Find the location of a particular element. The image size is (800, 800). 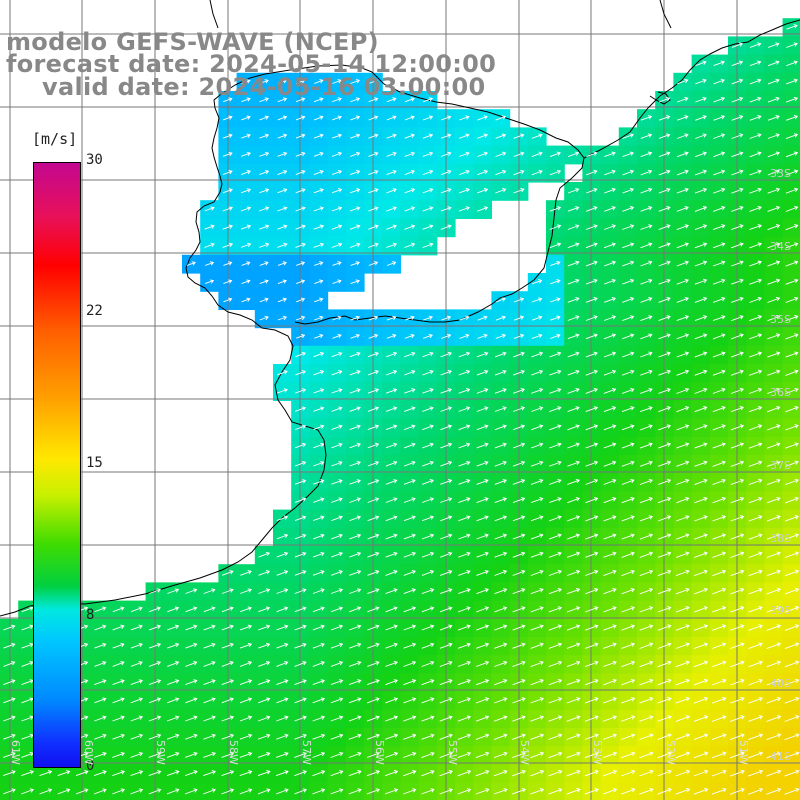

border-line-west is located at coordinates (214, 14).